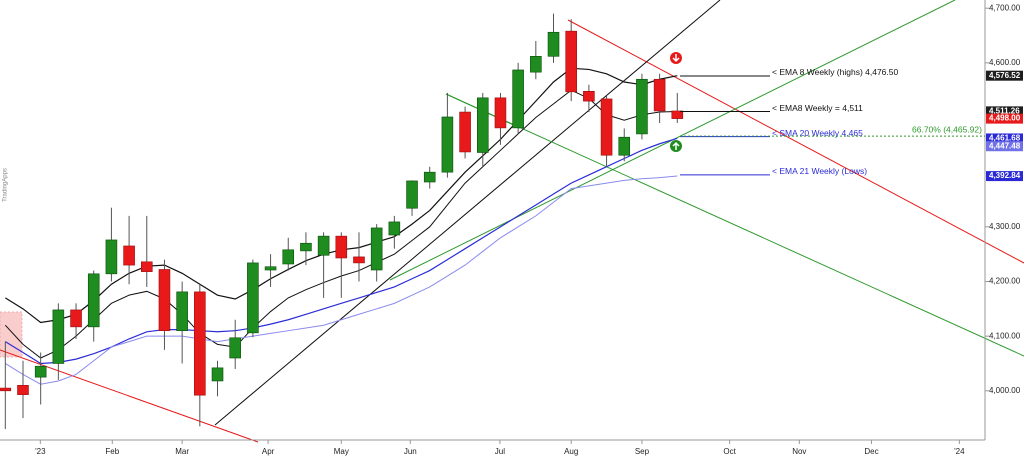 The image size is (1024, 457). What do you see at coordinates (1005, 281) in the screenshot?
I see `y-tick-label: 4,200.00` at bounding box center [1005, 281].